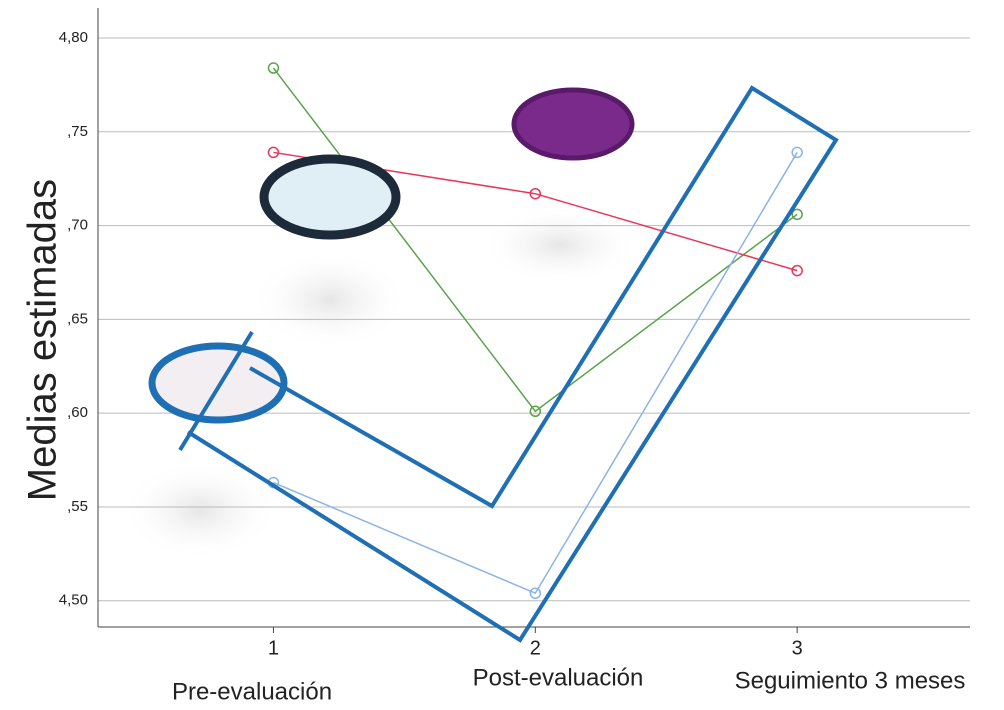  What do you see at coordinates (77, 412) in the screenshot?
I see `y-tick-label: ,60` at bounding box center [77, 412].